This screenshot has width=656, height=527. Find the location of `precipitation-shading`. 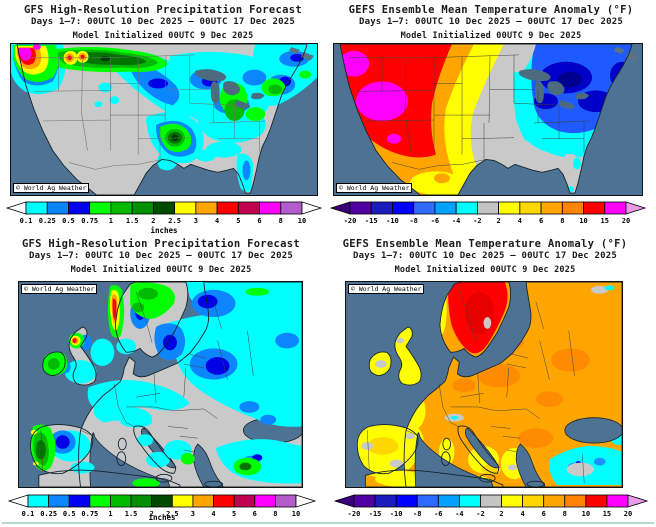

precipitation-shading is located at coordinates (164, 118).